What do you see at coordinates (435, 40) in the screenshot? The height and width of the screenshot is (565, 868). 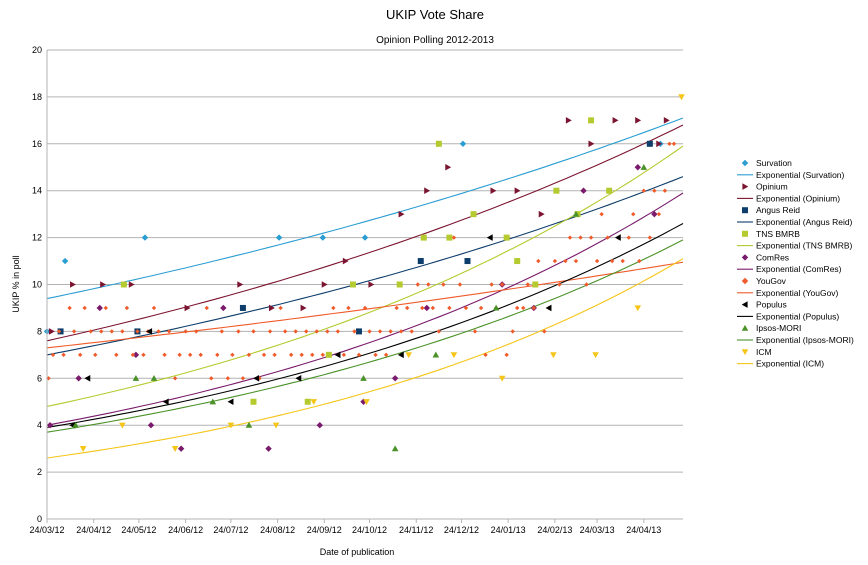 I see `chart-subtitle: Opinion Polling 2012-2013` at bounding box center [435, 40].